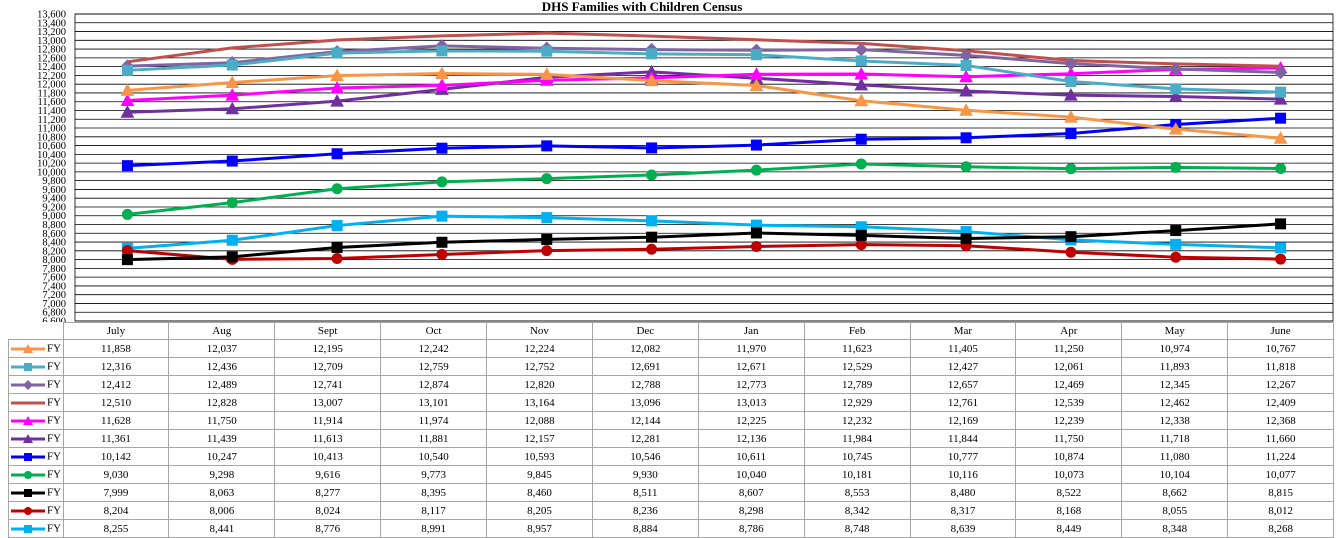 This screenshot has height=538, width=1342. I want to click on table-cell: 12,773, so click(751, 384).